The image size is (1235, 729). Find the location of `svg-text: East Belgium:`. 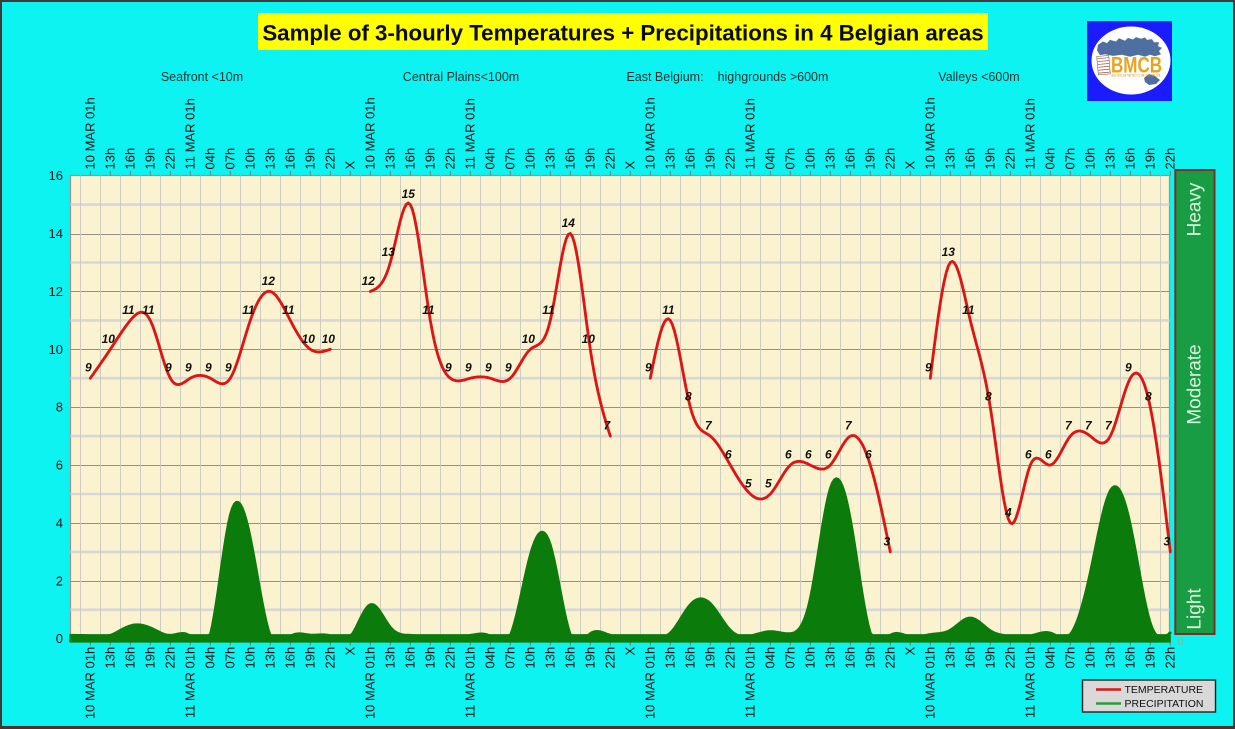

svg-text: East Belgium: is located at coordinates (664, 77).